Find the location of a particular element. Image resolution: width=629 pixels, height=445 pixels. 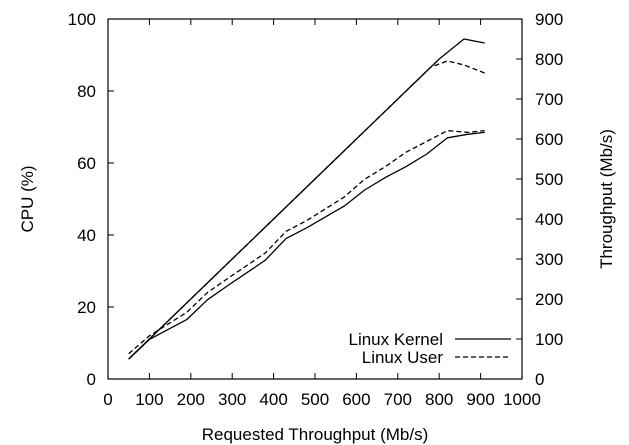

y-tick-label: 100 is located at coordinates (82, 19).